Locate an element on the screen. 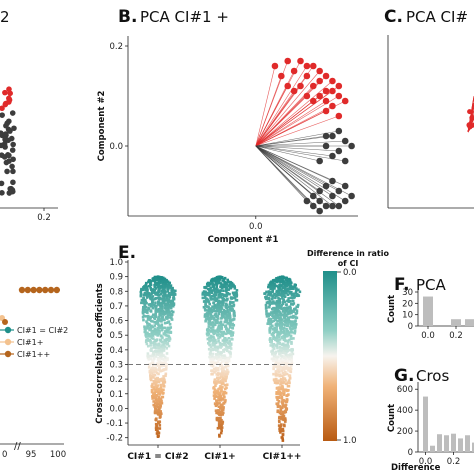 This screenshot has width=474, height=474. panel-b-xtick-label: 0.0 is located at coordinates (256, 227).